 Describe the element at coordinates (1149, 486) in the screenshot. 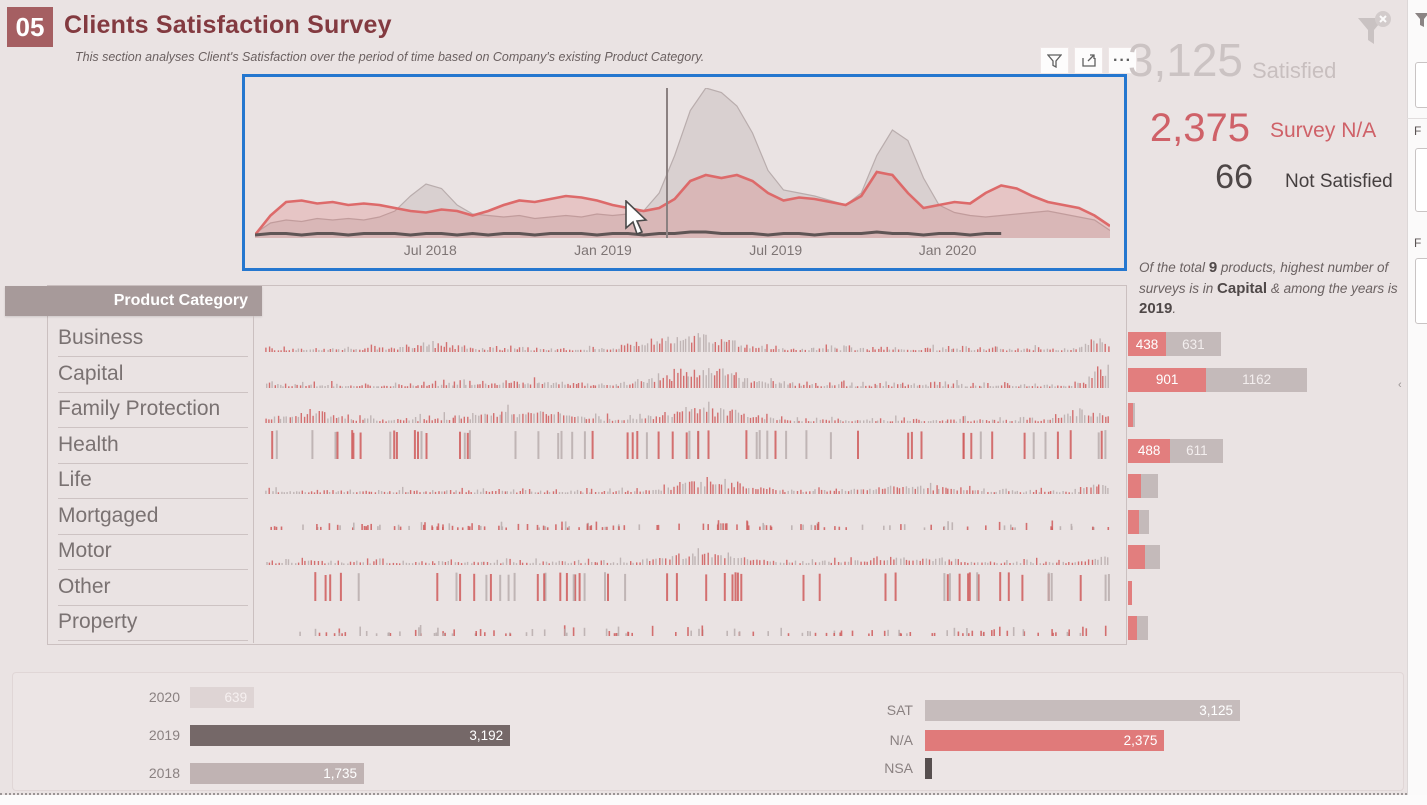

I see `stacked-seg-life-satisfied` at that location.